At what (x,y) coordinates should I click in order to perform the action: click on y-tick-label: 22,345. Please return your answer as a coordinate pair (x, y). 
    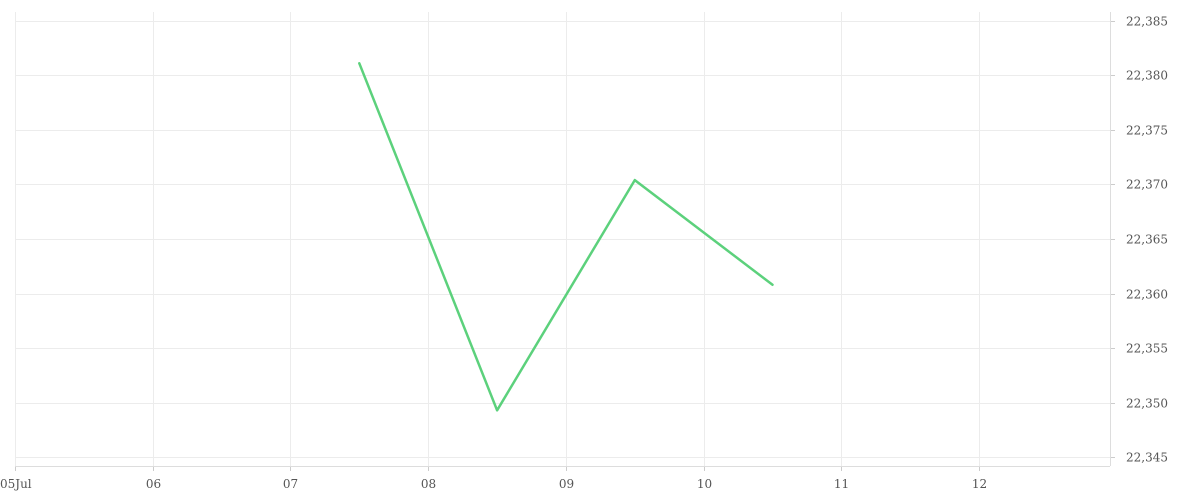
    Looking at the image, I should click on (1147, 458).